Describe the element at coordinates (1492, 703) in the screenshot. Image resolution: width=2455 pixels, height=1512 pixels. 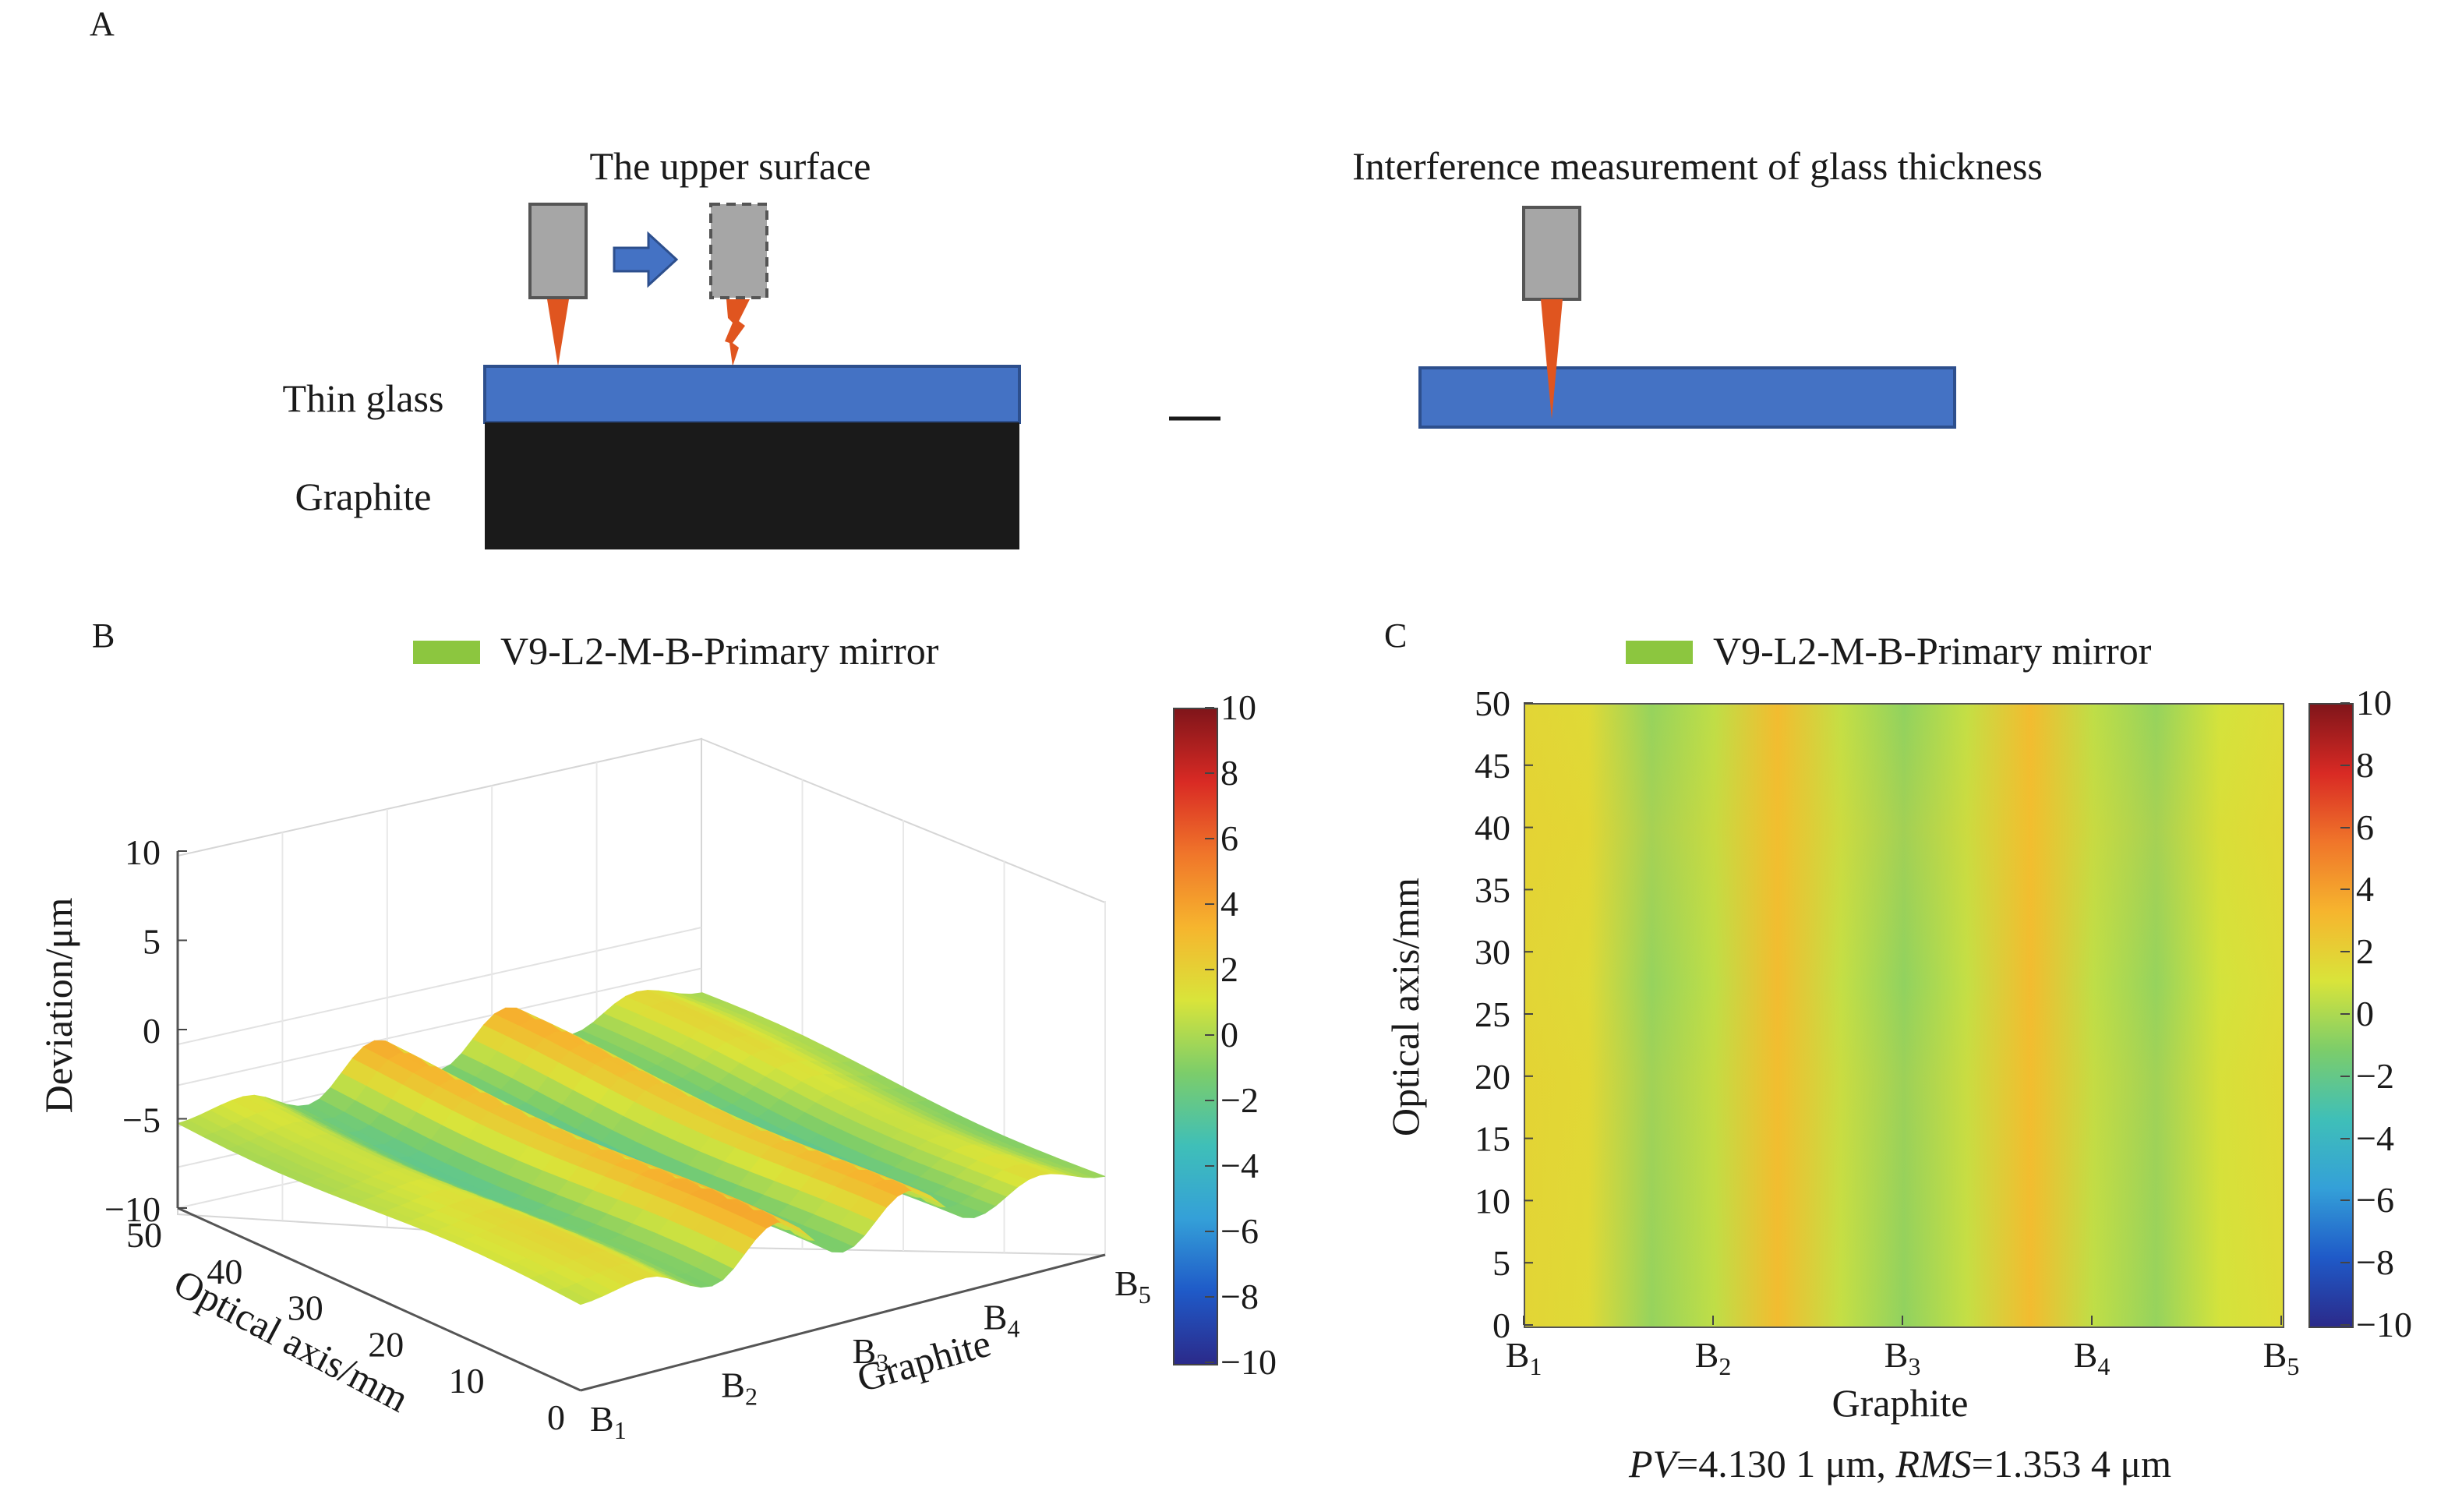
I see `heatmap-y-tick-label: 50` at that location.